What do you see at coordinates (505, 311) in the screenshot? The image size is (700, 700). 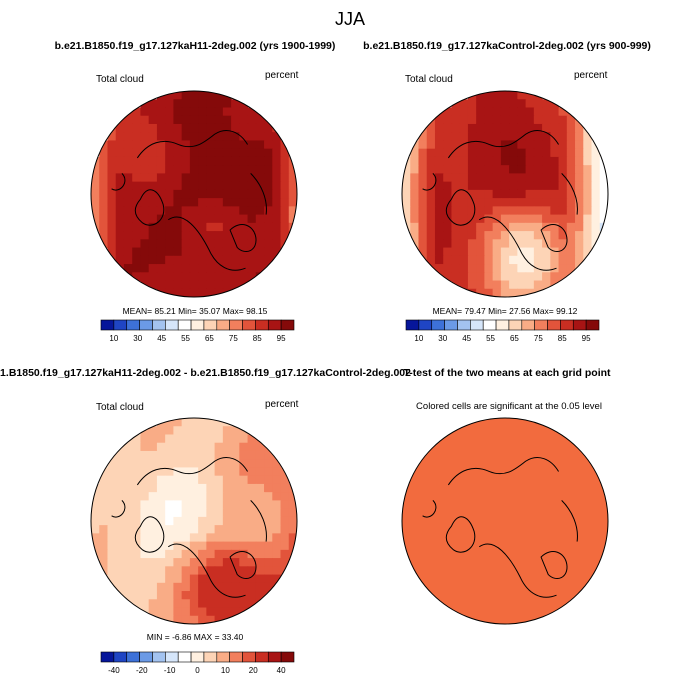 I see `control-stats: MEAN= 79.47 Min= 27.56 Max= 99.12` at bounding box center [505, 311].